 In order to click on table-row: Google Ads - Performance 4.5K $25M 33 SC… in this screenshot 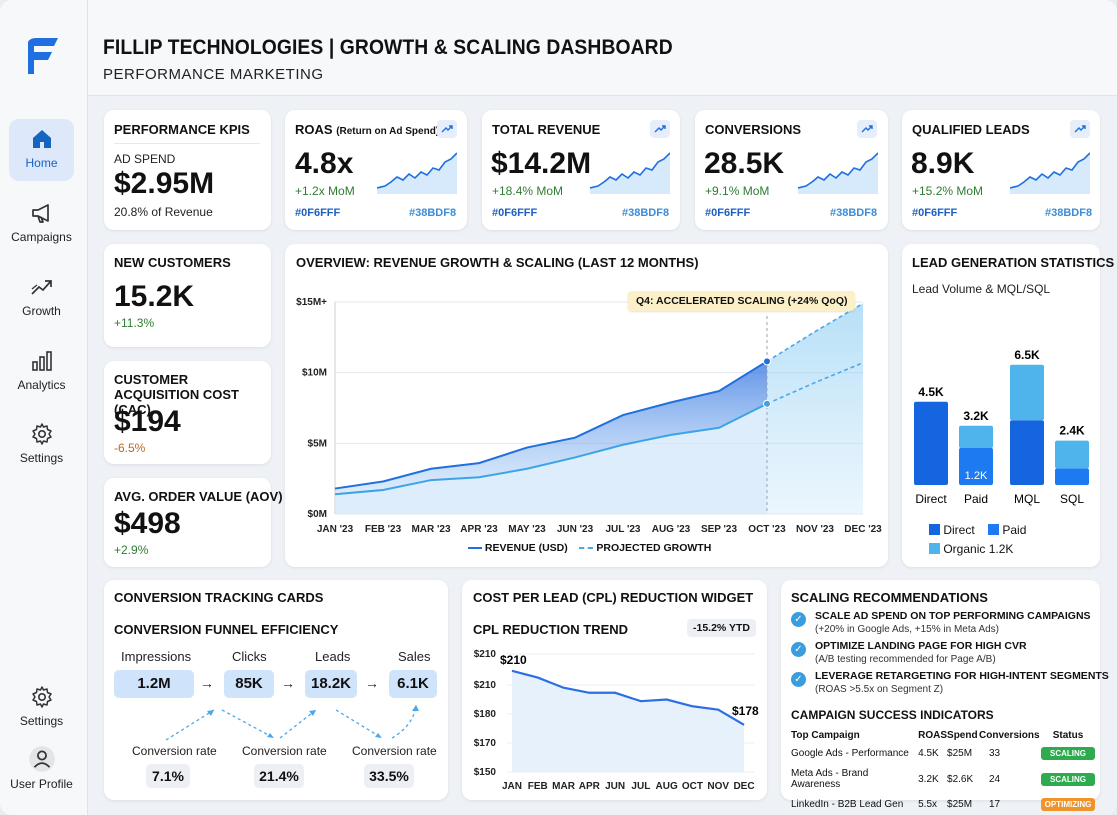, I will do `click(943, 753)`.